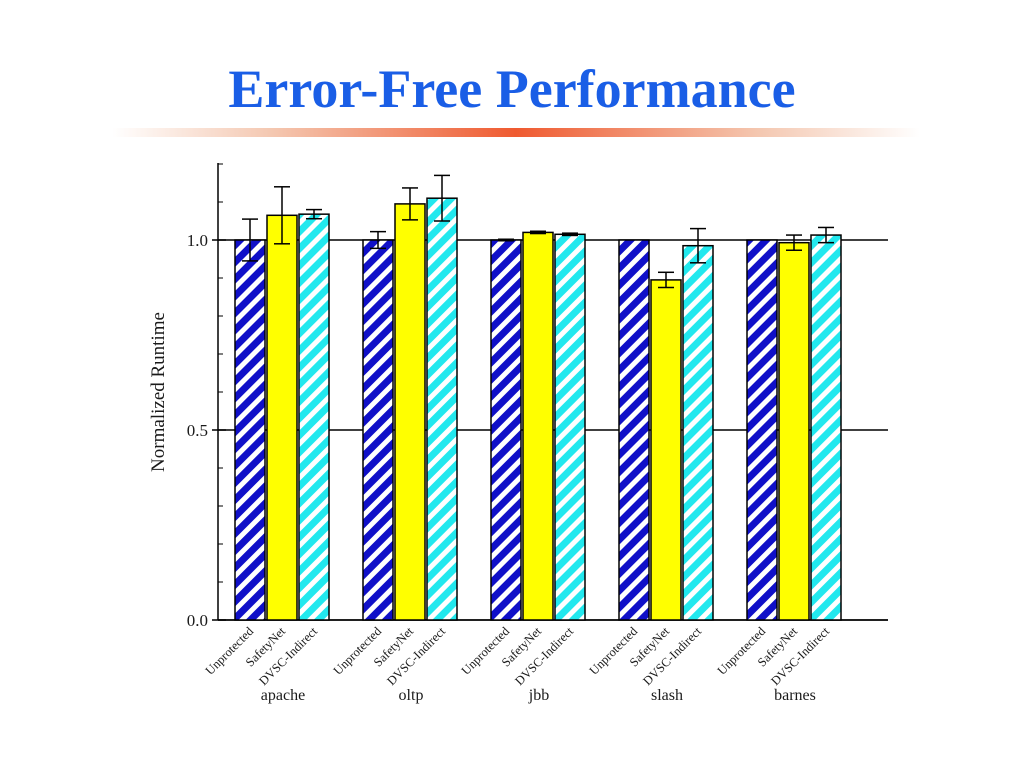 This screenshot has width=1024, height=768. I want to click on chart-error-bars, so click(538, 231).